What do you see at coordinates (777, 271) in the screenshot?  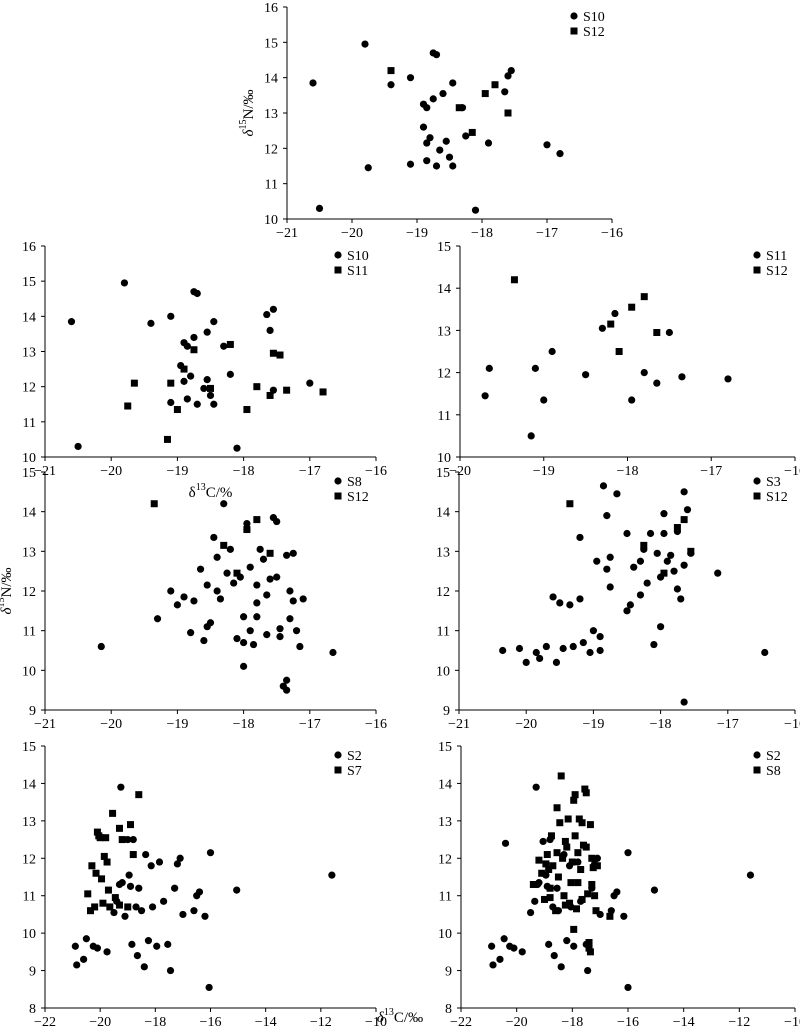 I see `legend-label: S12` at bounding box center [777, 271].